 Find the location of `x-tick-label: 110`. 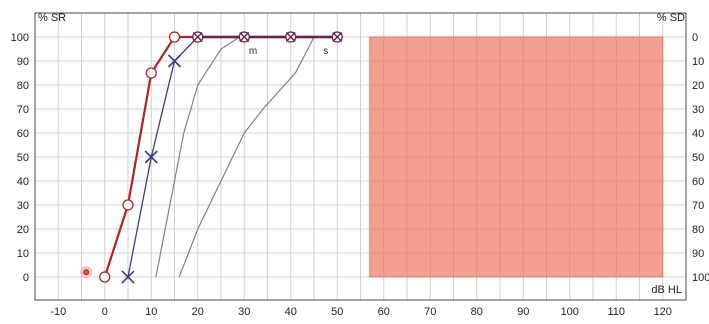

x-tick-label: 110 is located at coordinates (616, 312).